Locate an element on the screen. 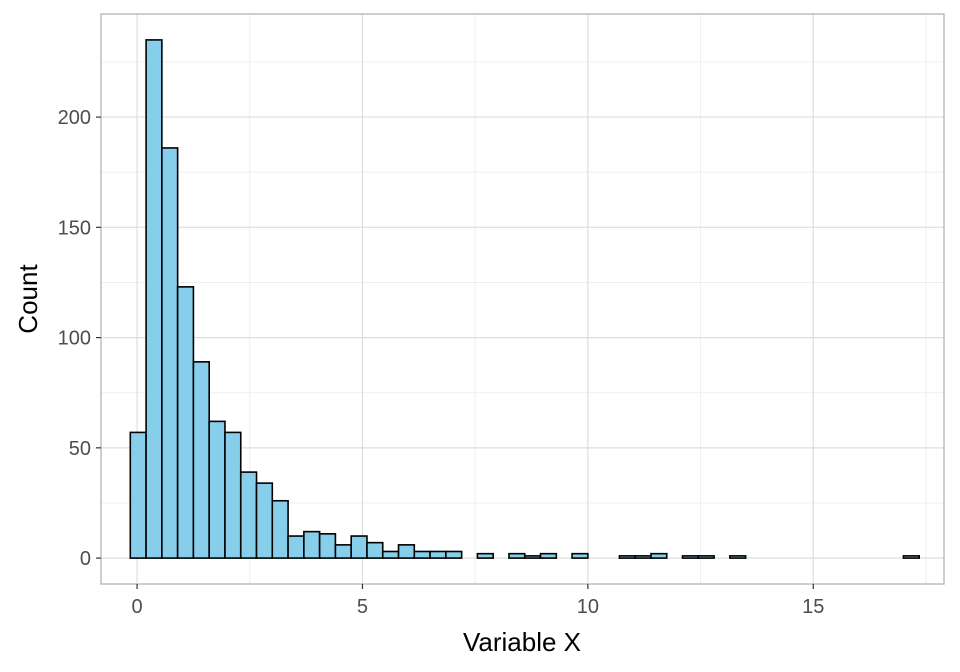  y-tick-label: 0 is located at coordinates (85, 559).